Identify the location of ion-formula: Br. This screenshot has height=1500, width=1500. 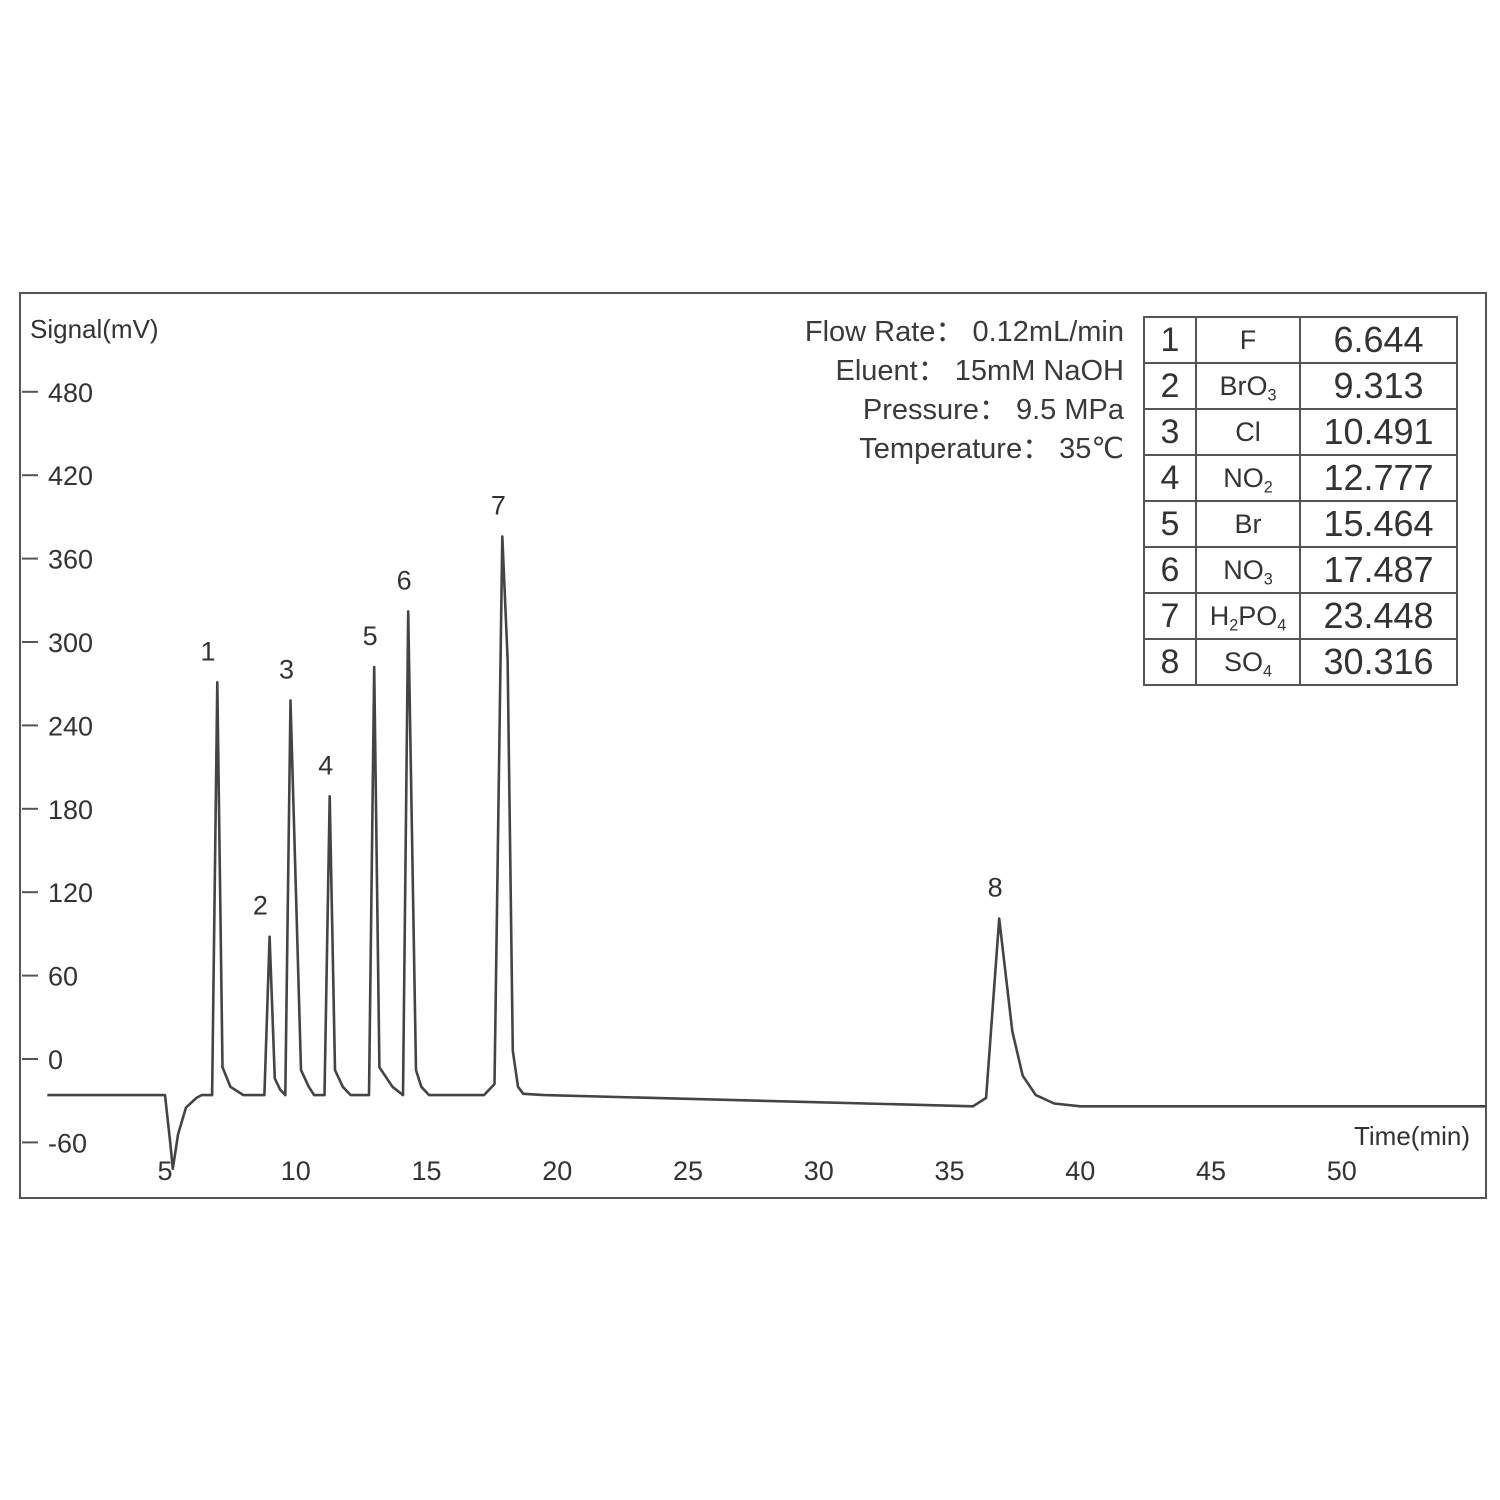
(1248, 523).